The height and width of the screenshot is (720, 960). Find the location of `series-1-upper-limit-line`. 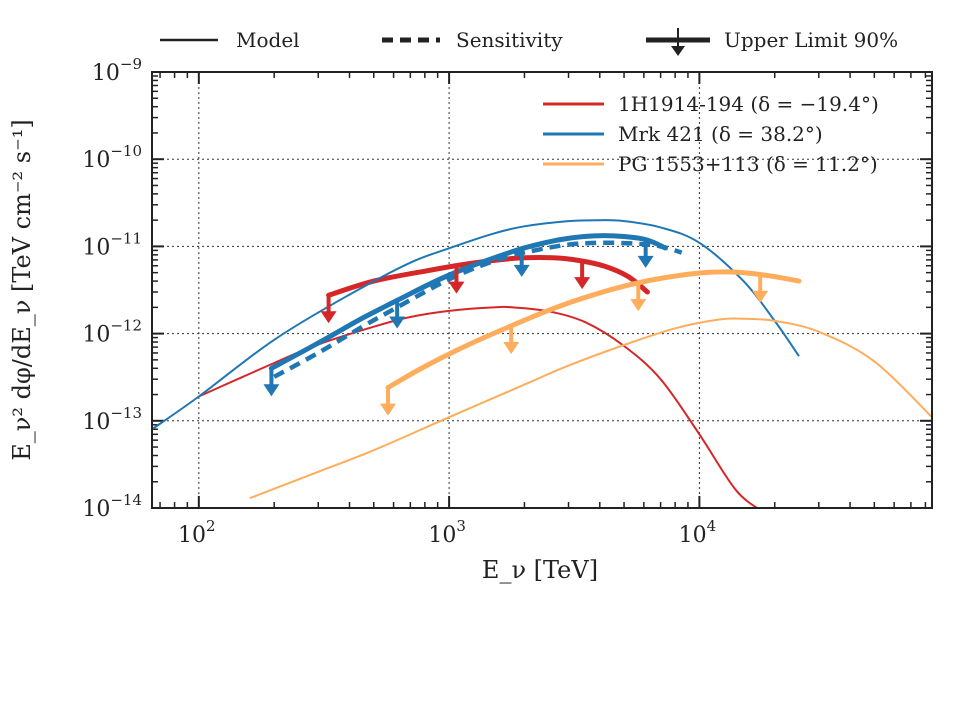

series-1-upper-limit-line is located at coordinates (468, 302).